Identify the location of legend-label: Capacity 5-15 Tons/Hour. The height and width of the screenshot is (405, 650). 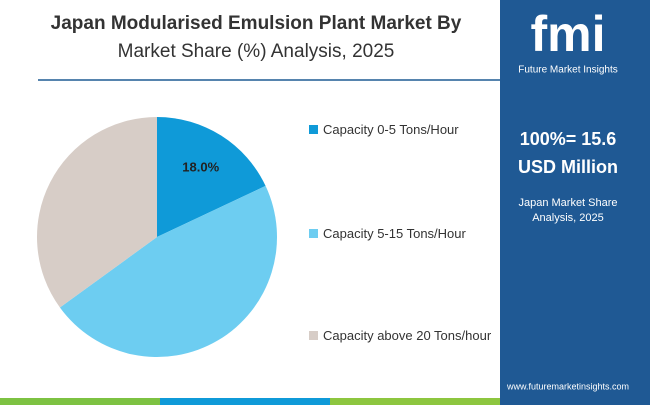
(394, 233).